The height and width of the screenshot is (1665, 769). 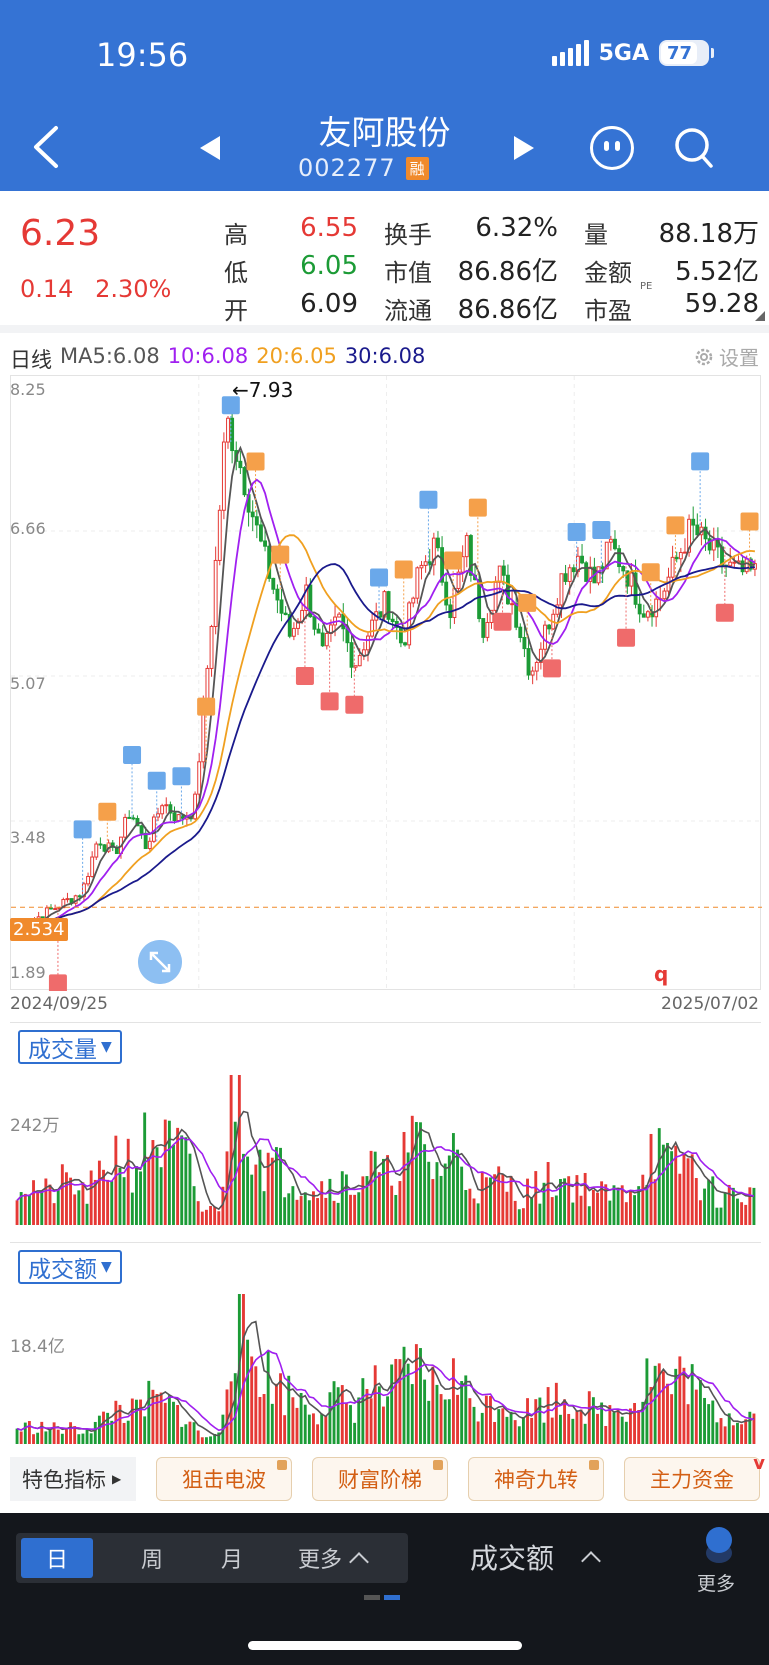 I want to click on ma10-value: 10:6.08, so click(x=208, y=356).